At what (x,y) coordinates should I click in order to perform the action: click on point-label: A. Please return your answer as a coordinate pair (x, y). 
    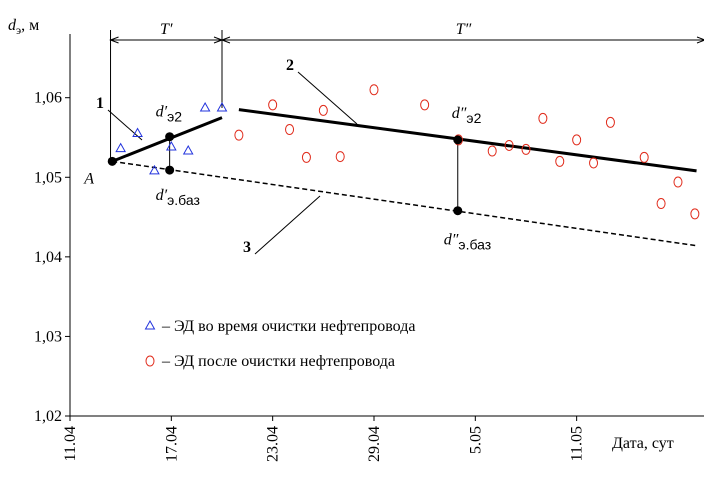
    Looking at the image, I should click on (88, 178).